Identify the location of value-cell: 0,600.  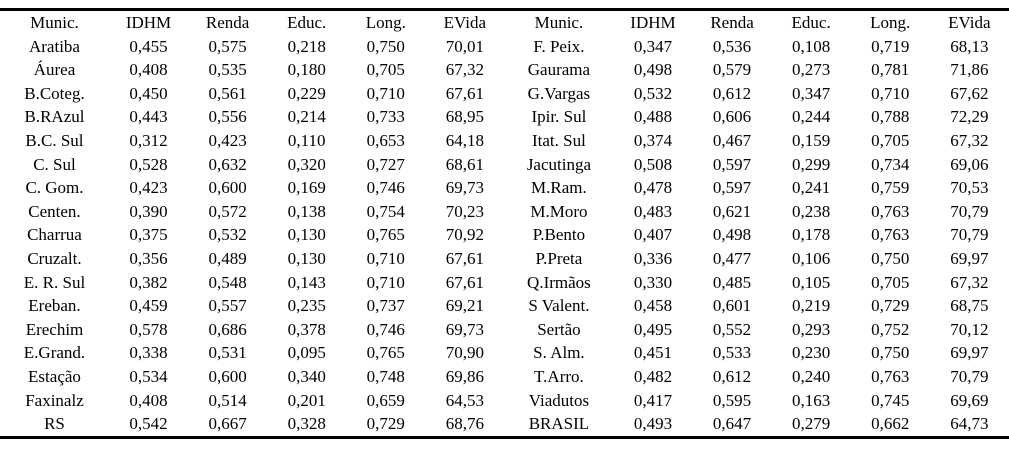
(227, 376).